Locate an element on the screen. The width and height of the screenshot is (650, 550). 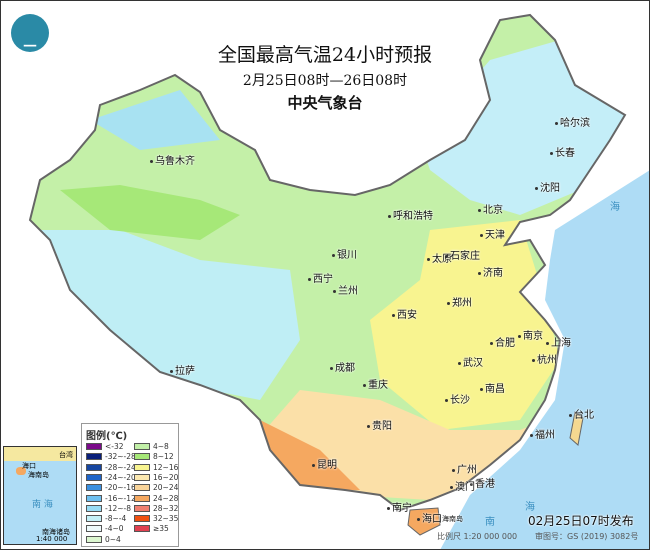
issue-time: 02月25日07时发布 is located at coordinates (581, 521).